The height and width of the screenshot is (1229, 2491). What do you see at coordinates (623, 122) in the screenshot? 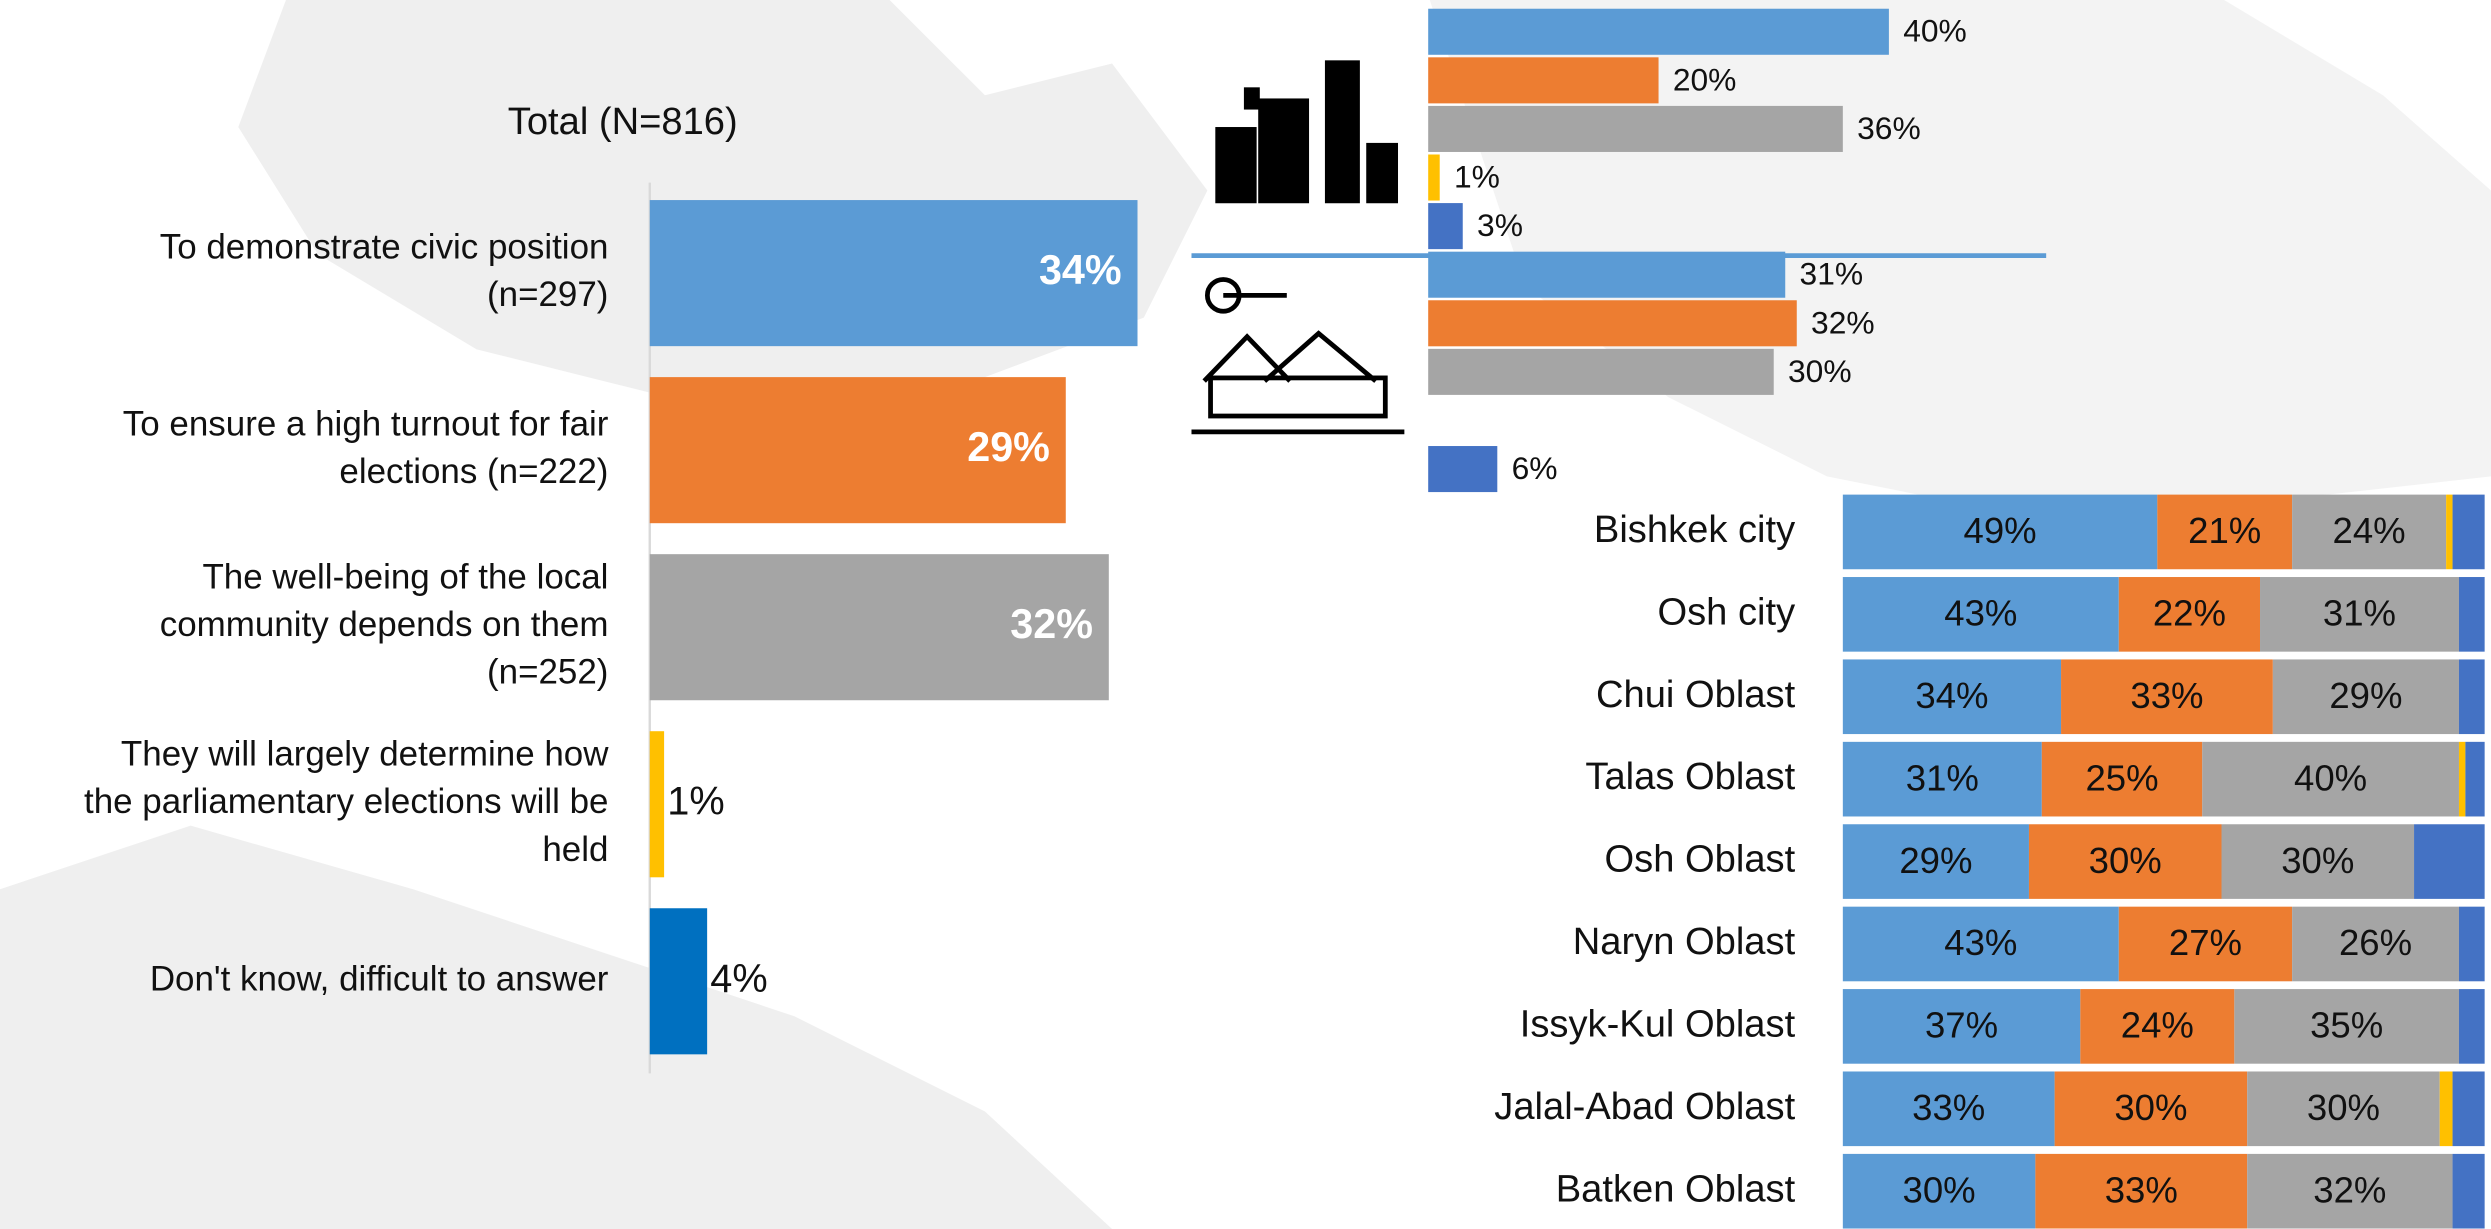
I see `chart-title: Total (N=816)` at bounding box center [623, 122].